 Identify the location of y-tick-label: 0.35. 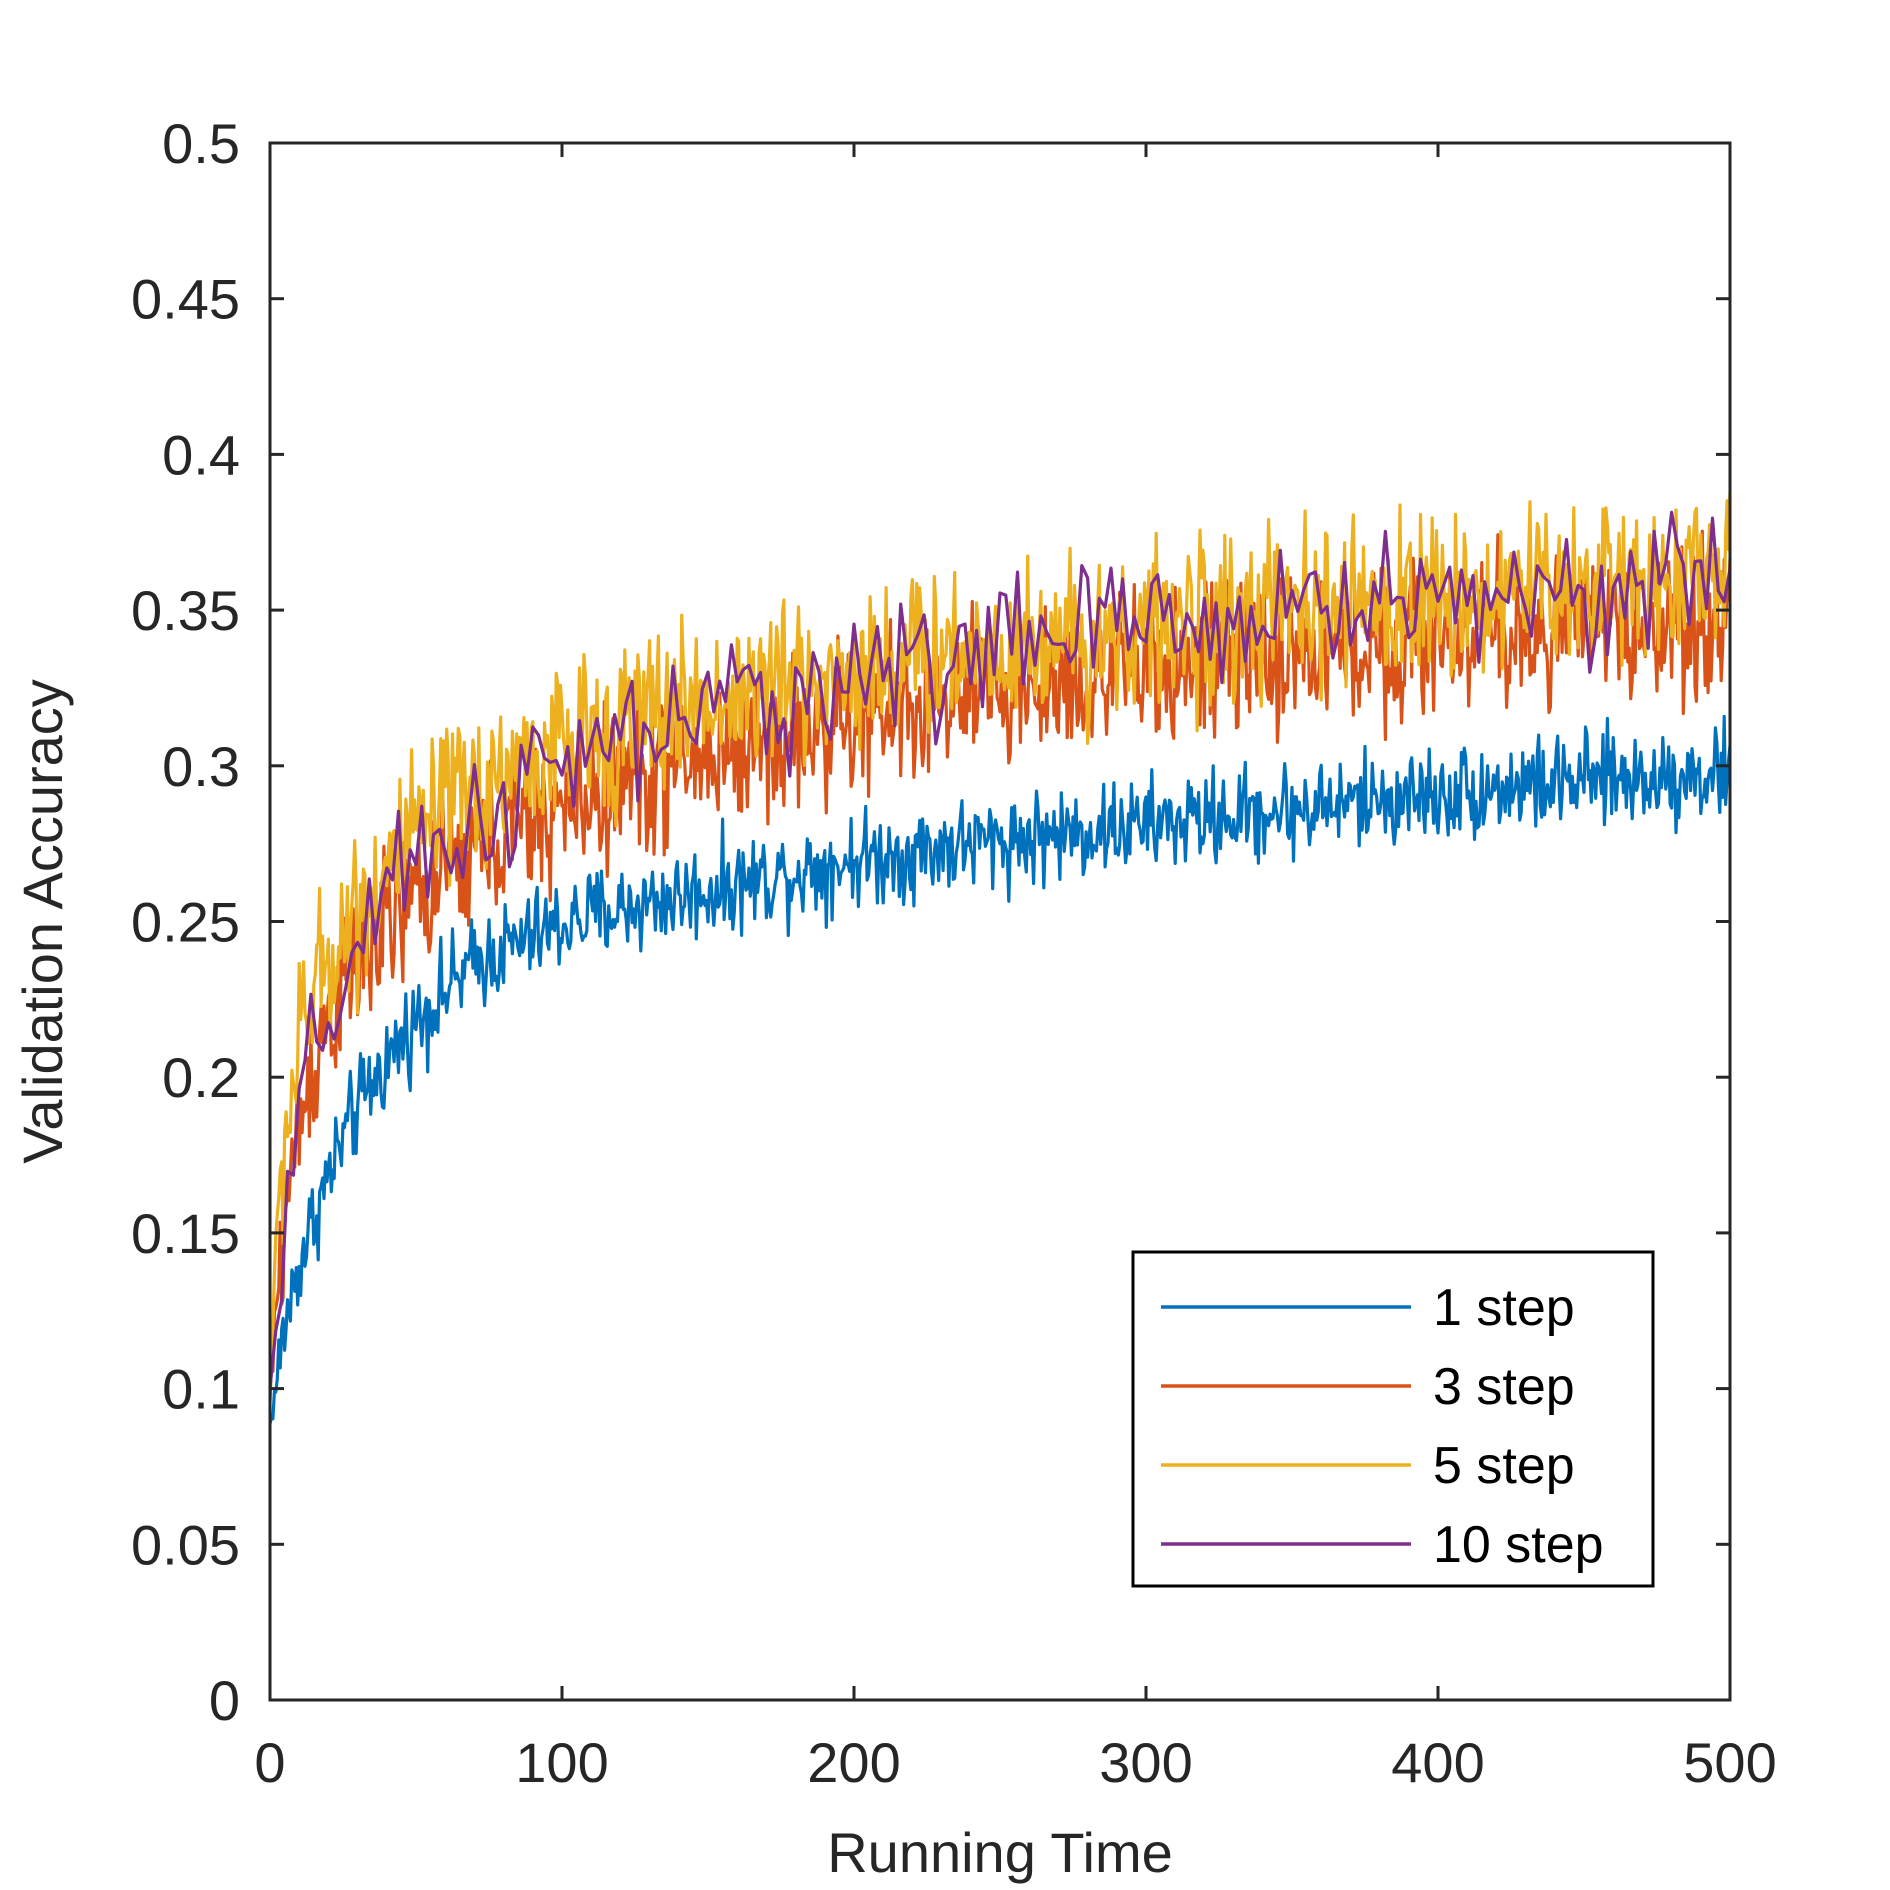
(185, 610).